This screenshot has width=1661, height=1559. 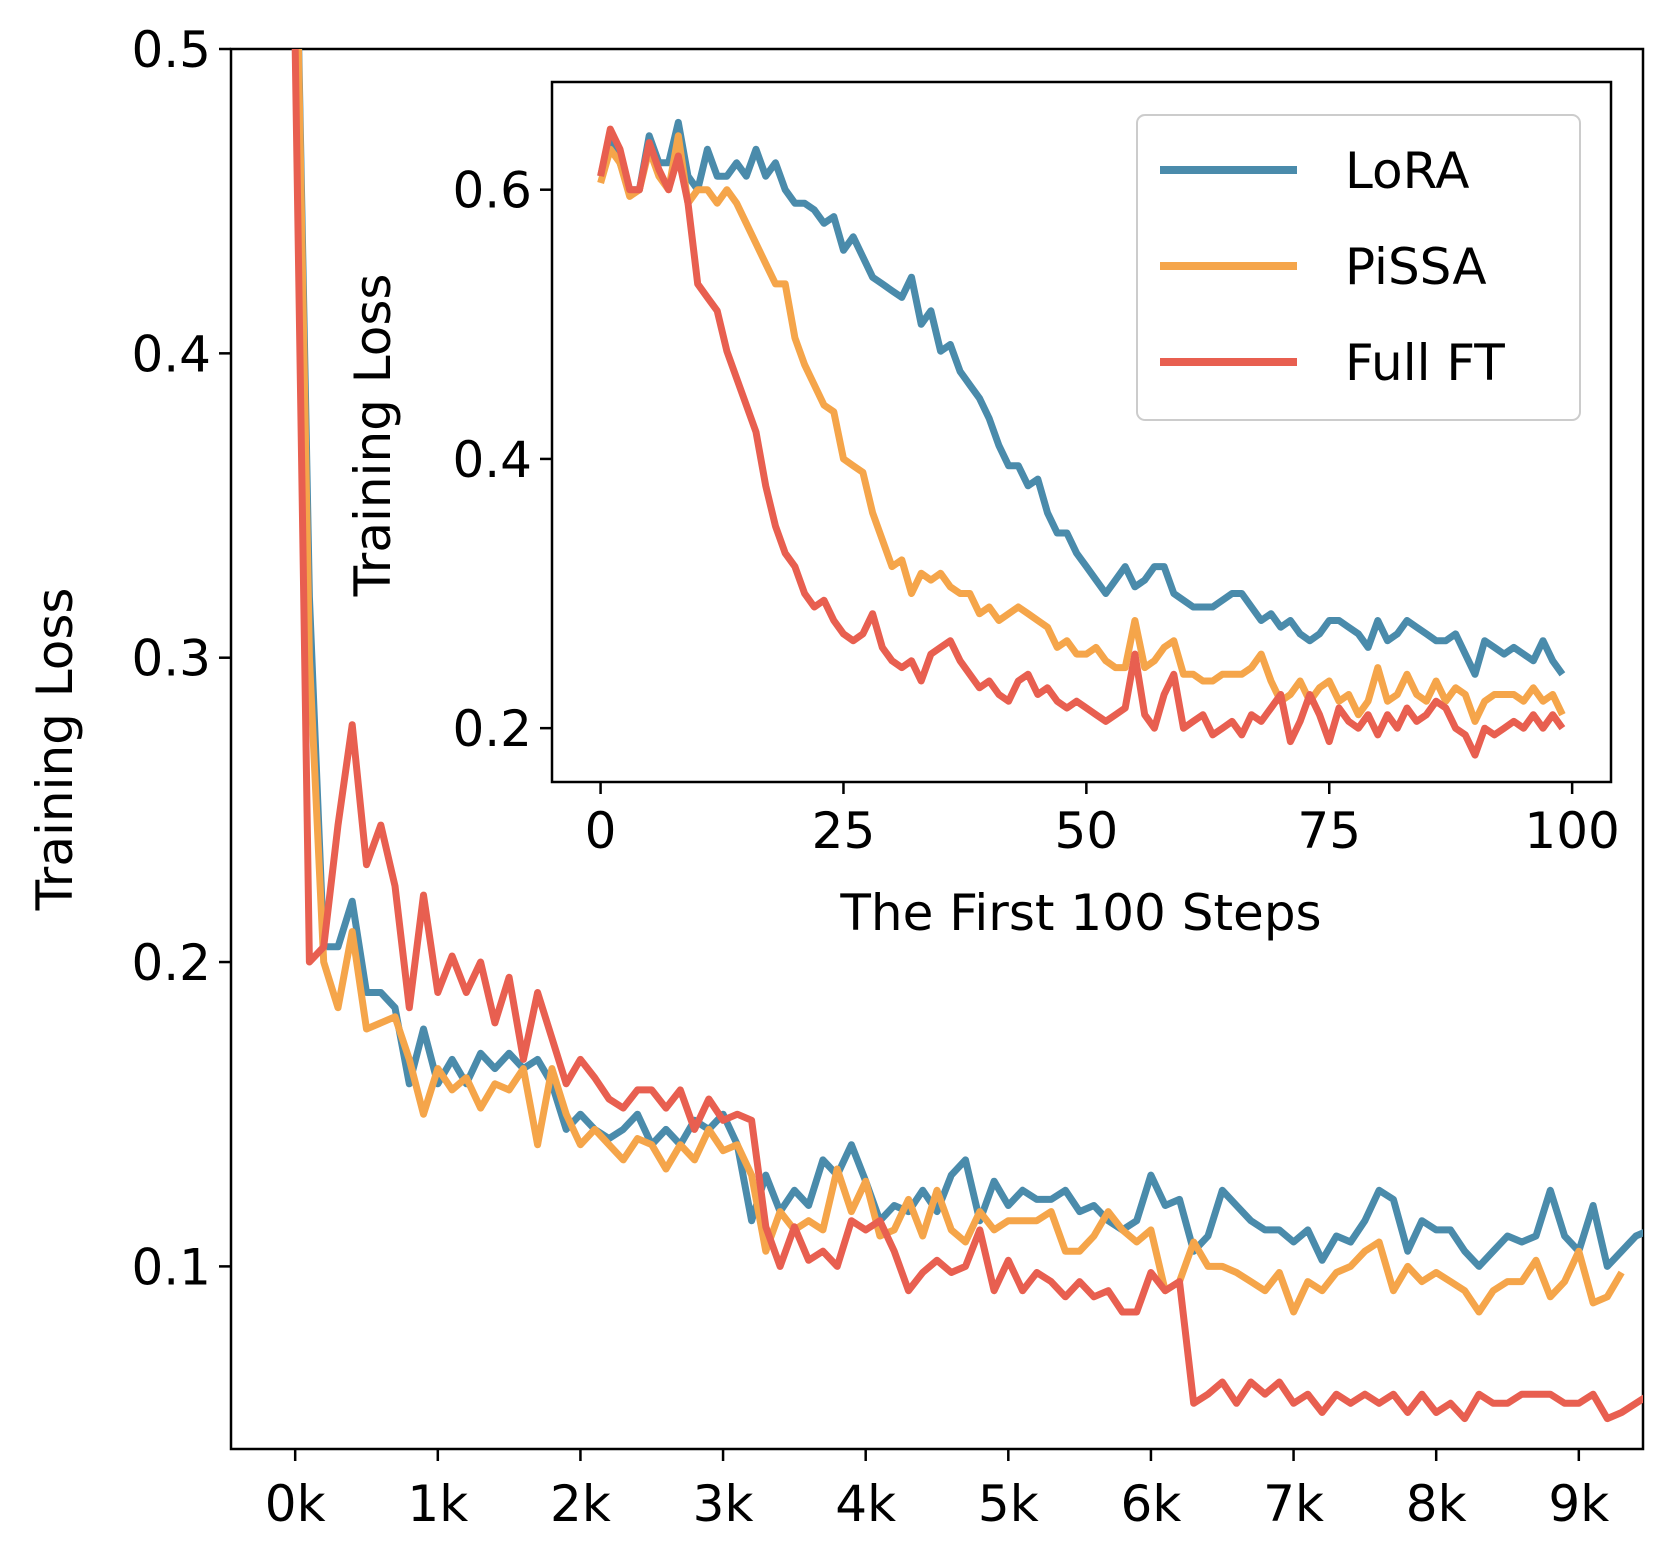 I want to click on main-y-tick-label: 0.3, so click(x=171, y=659).